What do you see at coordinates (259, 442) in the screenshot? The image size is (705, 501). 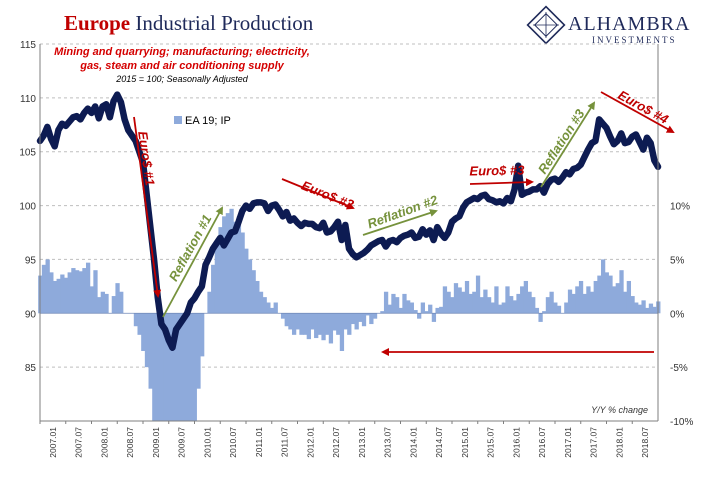 I see `x-tick-label: 2011.01` at bounding box center [259, 442].